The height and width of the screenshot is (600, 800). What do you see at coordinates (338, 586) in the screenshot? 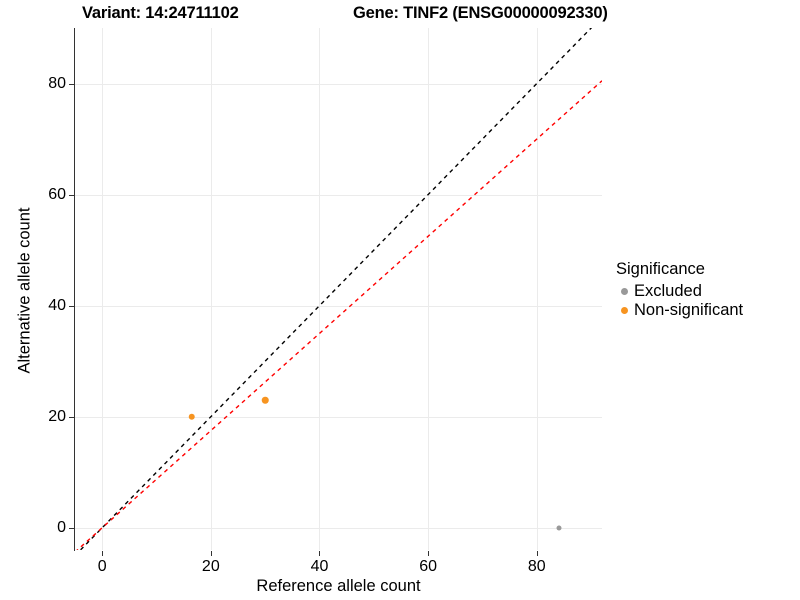
I see `x-axis-label: Reference allele count` at bounding box center [338, 586].